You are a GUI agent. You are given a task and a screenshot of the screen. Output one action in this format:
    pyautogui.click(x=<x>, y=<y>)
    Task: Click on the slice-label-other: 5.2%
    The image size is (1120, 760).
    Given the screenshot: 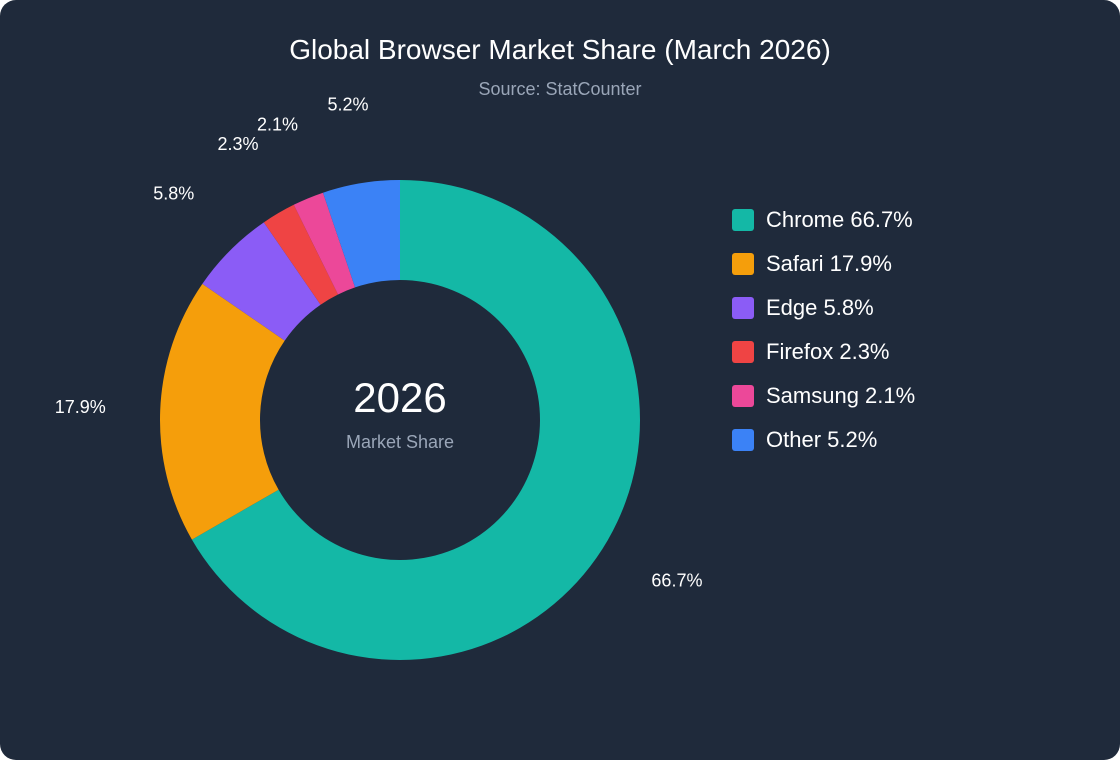 What is the action you would take?
    pyautogui.click(x=347, y=104)
    